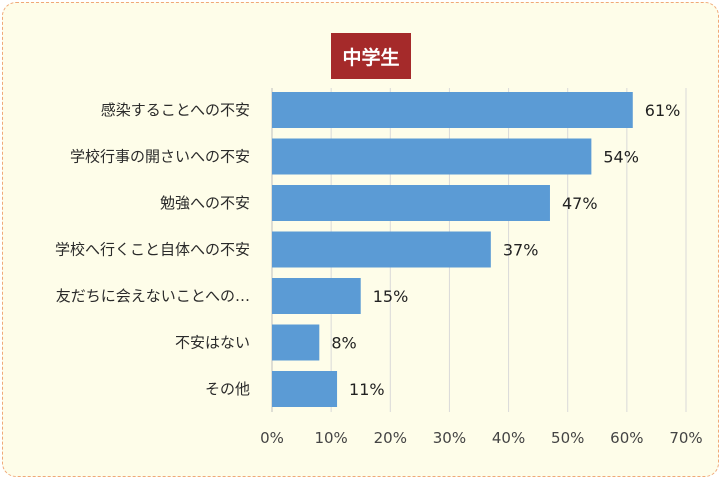  I want to click on data-label: 37%, so click(521, 250).